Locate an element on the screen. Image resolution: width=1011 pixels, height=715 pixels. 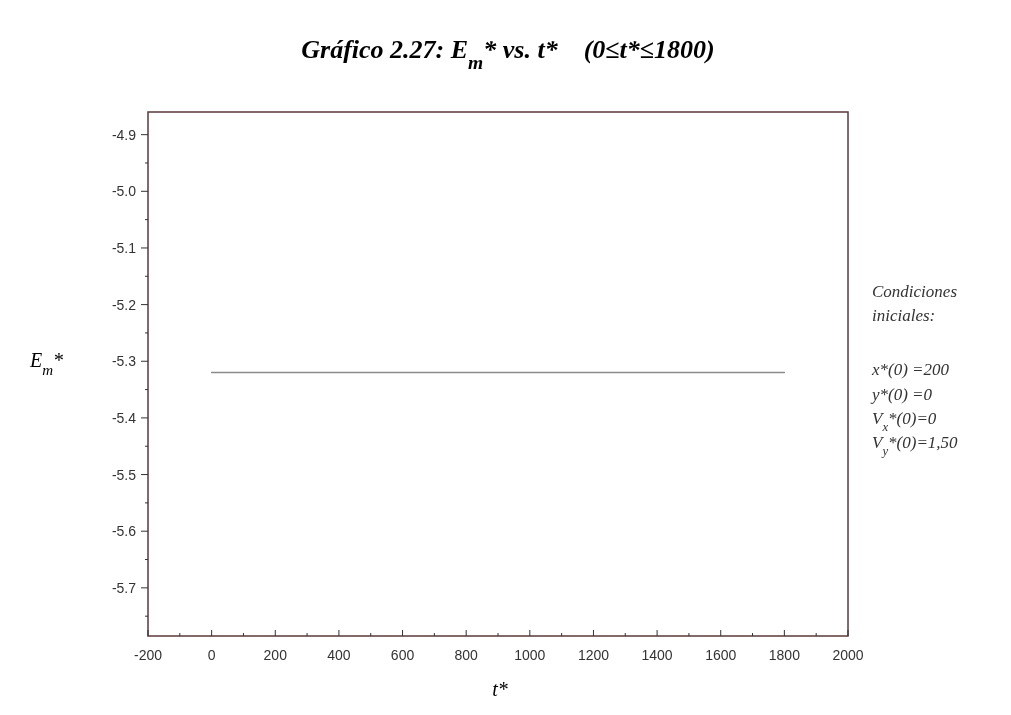
x-tick-label: 2000 is located at coordinates (848, 655).